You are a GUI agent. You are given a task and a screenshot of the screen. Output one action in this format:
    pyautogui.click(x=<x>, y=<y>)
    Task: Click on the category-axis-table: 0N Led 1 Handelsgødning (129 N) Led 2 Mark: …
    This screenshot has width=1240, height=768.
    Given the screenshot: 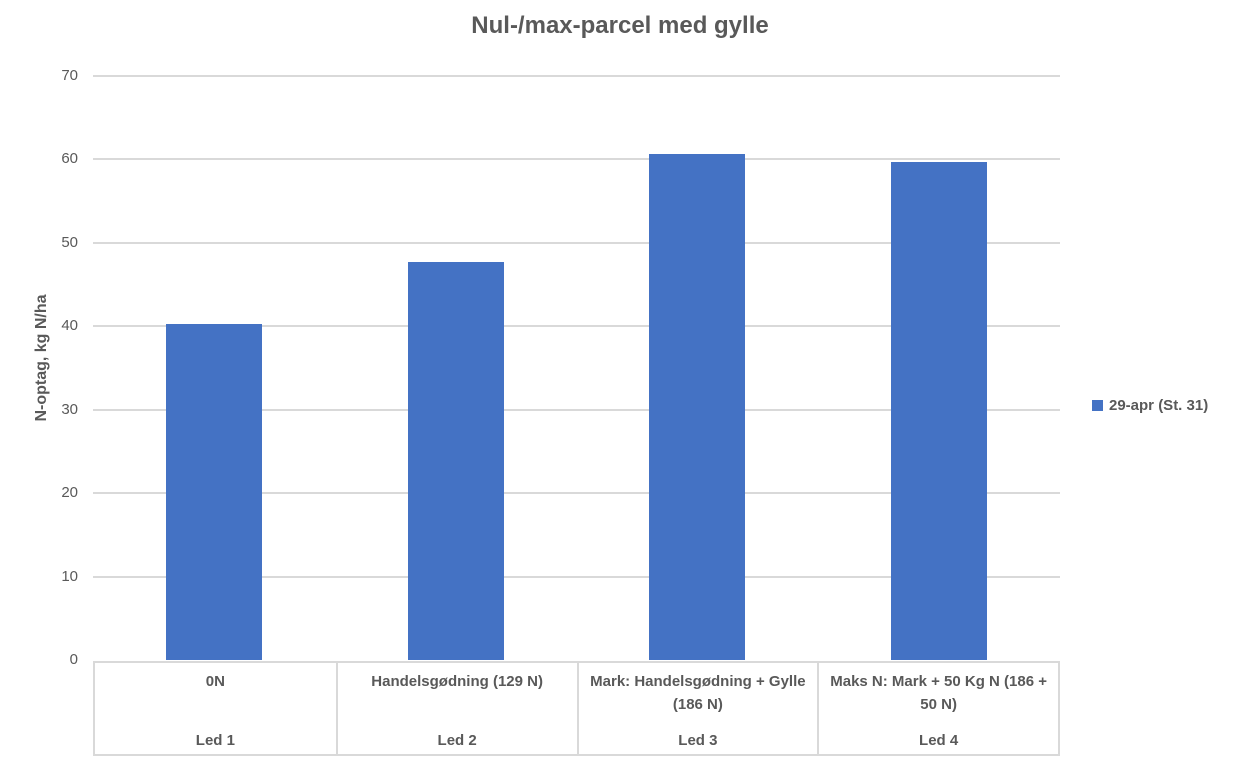 What is the action you would take?
    pyautogui.click(x=576, y=708)
    